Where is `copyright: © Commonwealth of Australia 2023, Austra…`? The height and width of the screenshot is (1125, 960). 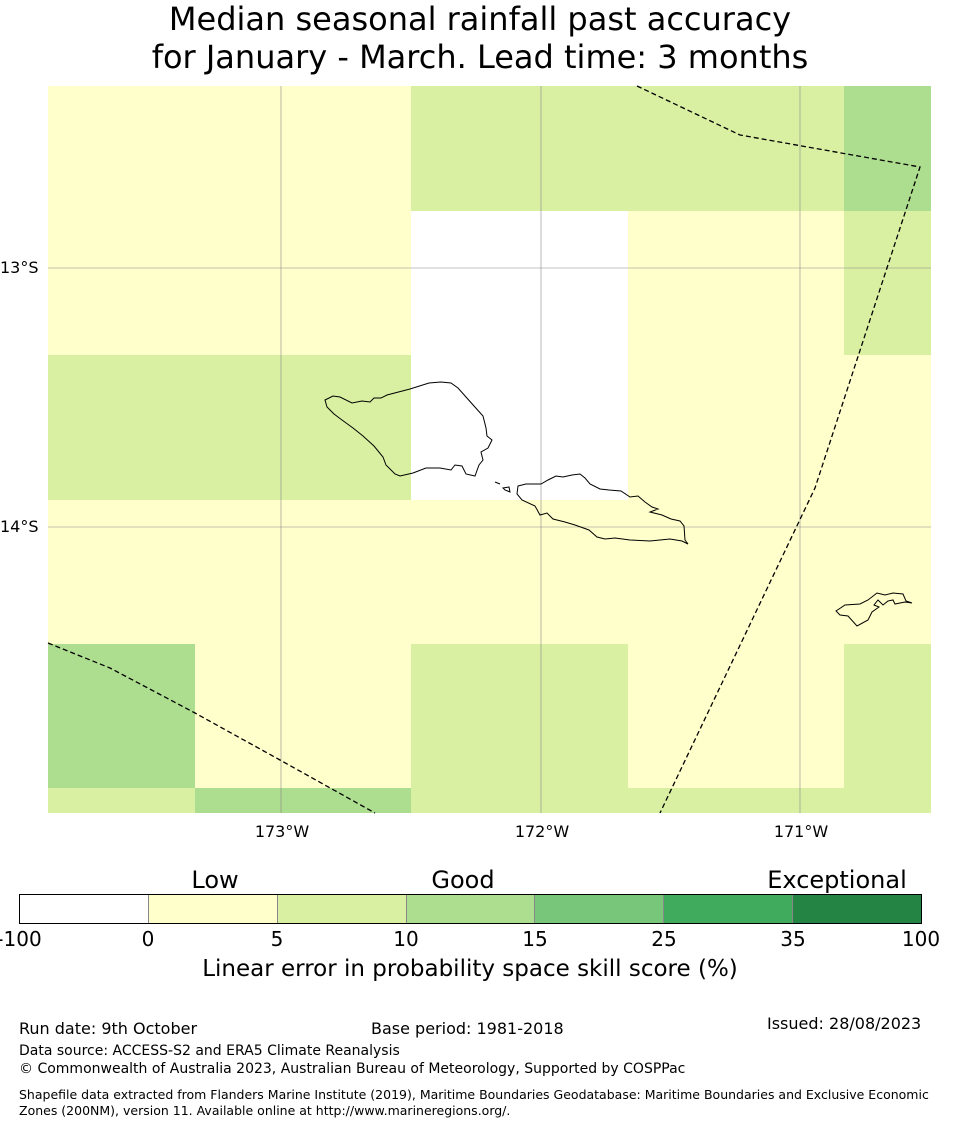 copyright: © Commonwealth of Australia 2023, Austra… is located at coordinates (352, 1069).